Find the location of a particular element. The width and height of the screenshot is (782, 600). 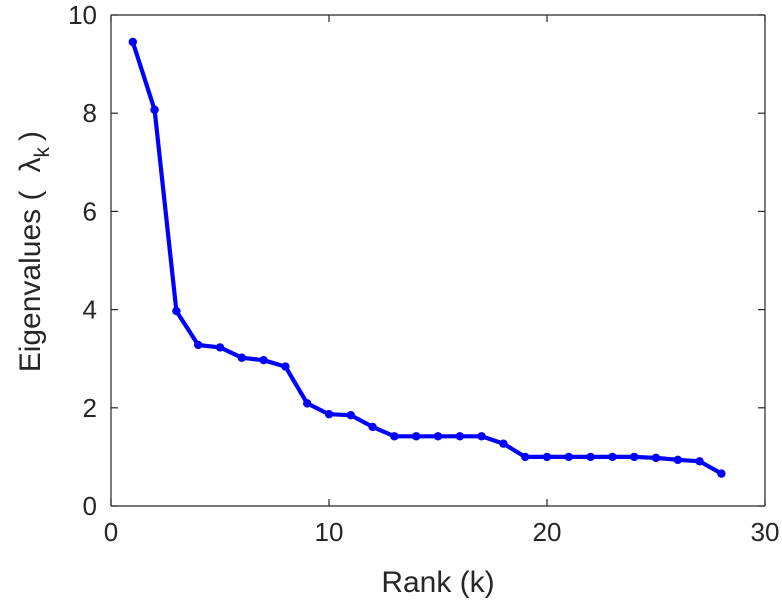

y-tick-label: 6 is located at coordinates (90, 211).